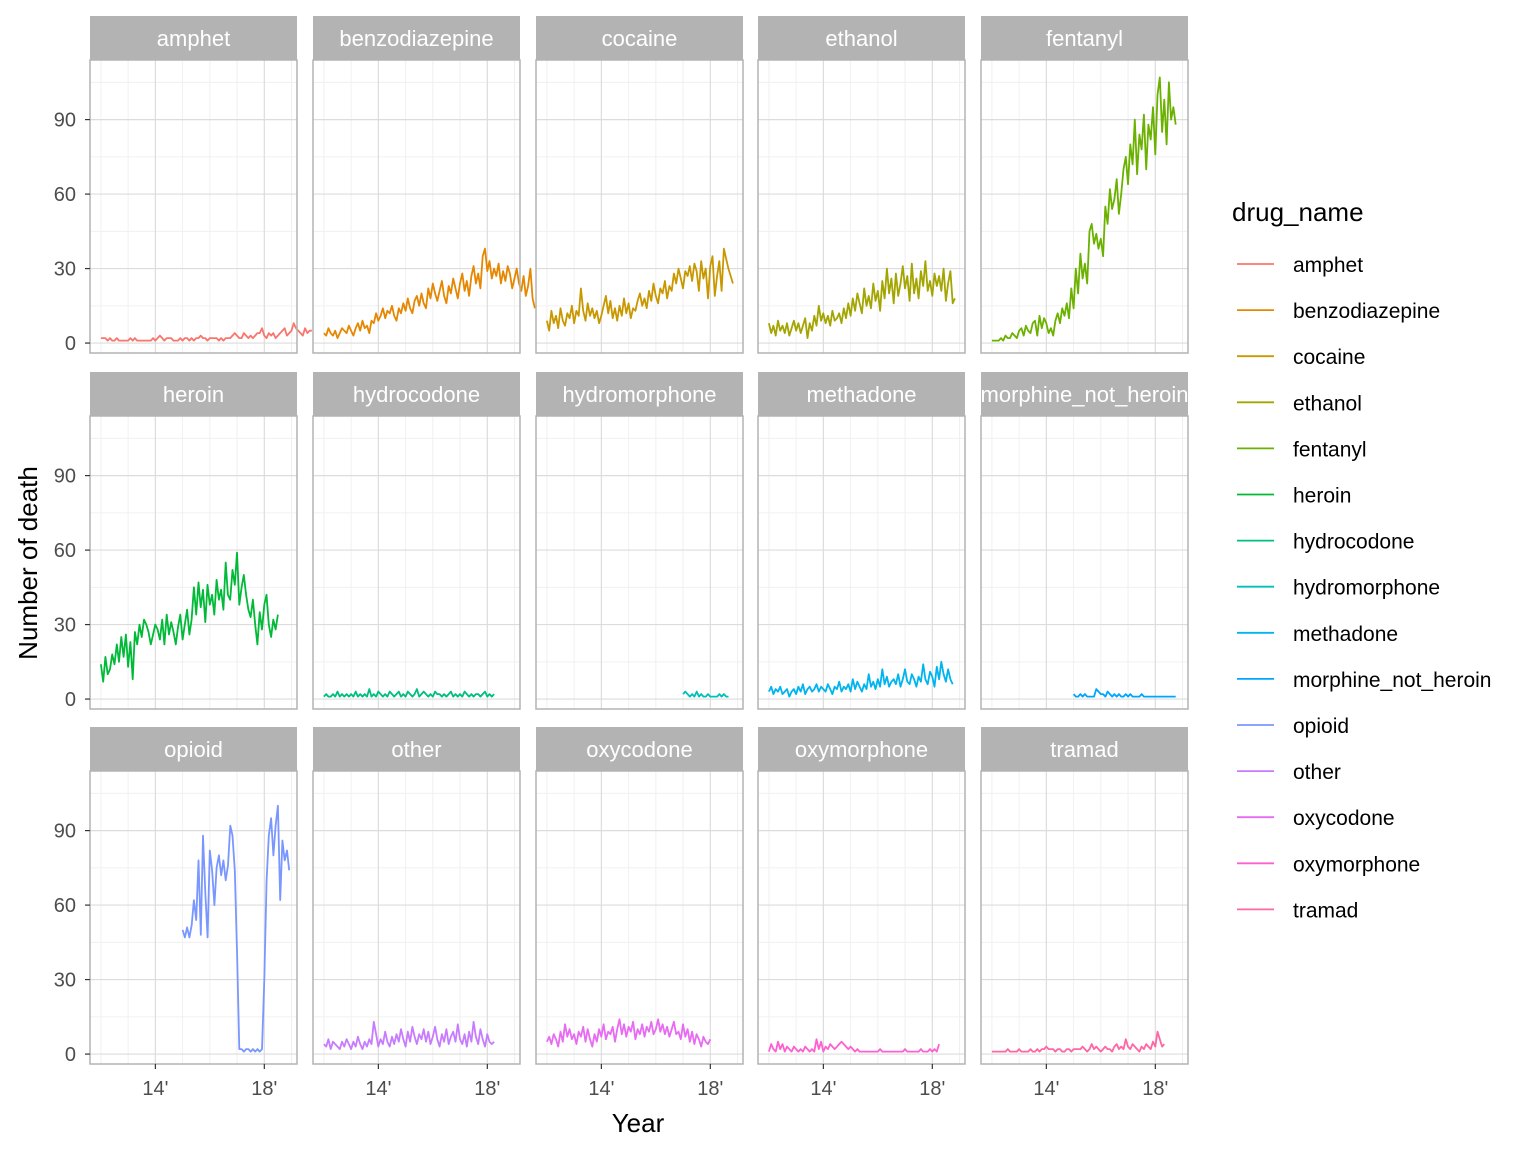  I want to click on facet-label: hydromorphone, so click(639, 394).